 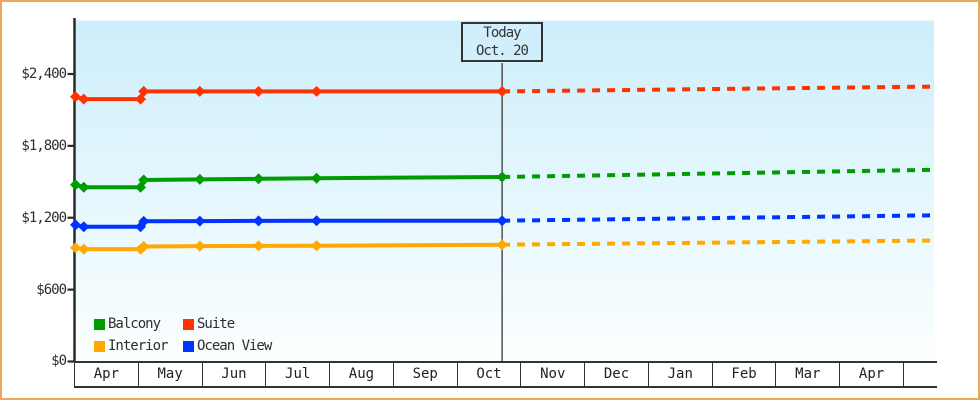 What do you see at coordinates (807, 374) in the screenshot?
I see `x-axis-month-mar: Mar` at bounding box center [807, 374].